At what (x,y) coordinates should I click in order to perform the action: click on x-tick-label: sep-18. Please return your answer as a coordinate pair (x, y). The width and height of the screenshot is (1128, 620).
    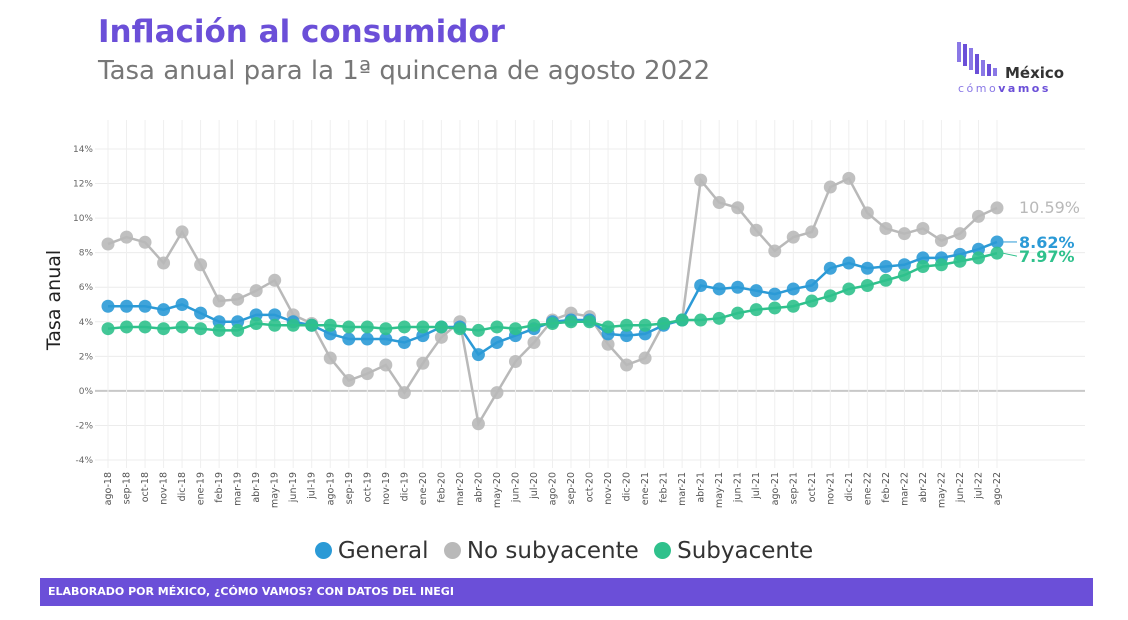
    Looking at the image, I should click on (127, 488).